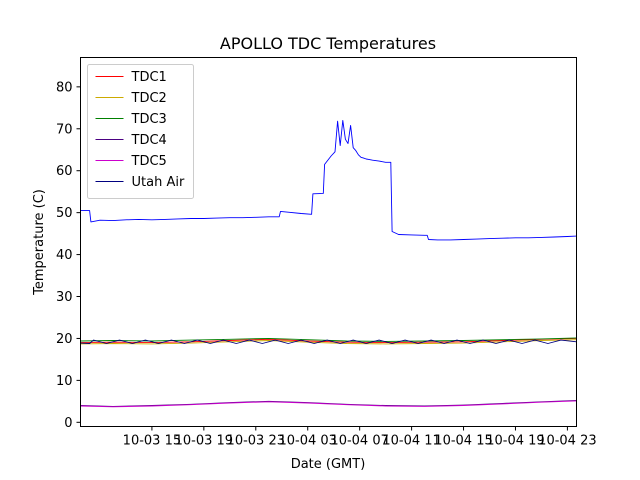 The image size is (640, 480). I want to click on y-tick-label-6: 60, so click(64, 171).